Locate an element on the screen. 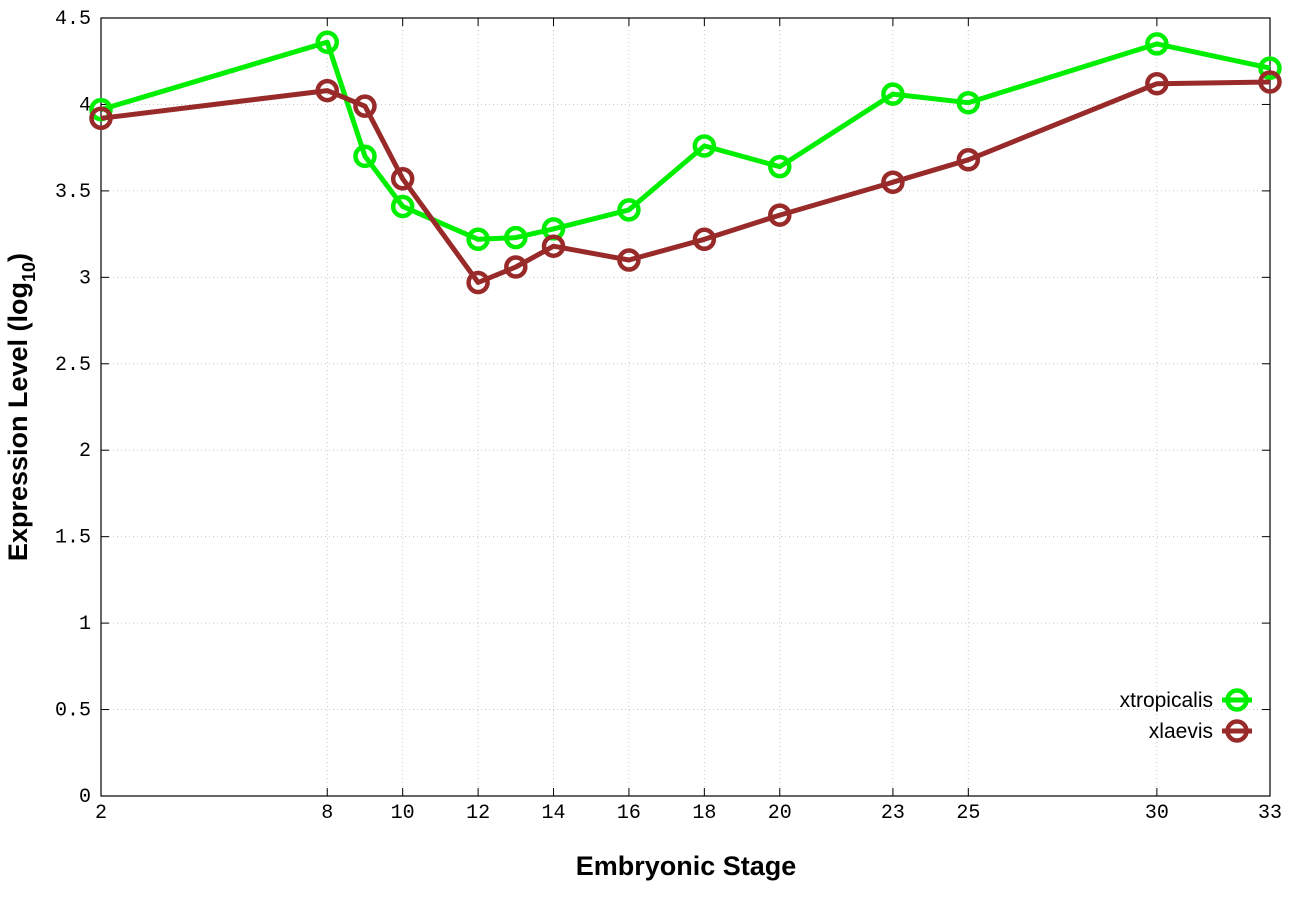  x-tick-label: 25 is located at coordinates (968, 813).